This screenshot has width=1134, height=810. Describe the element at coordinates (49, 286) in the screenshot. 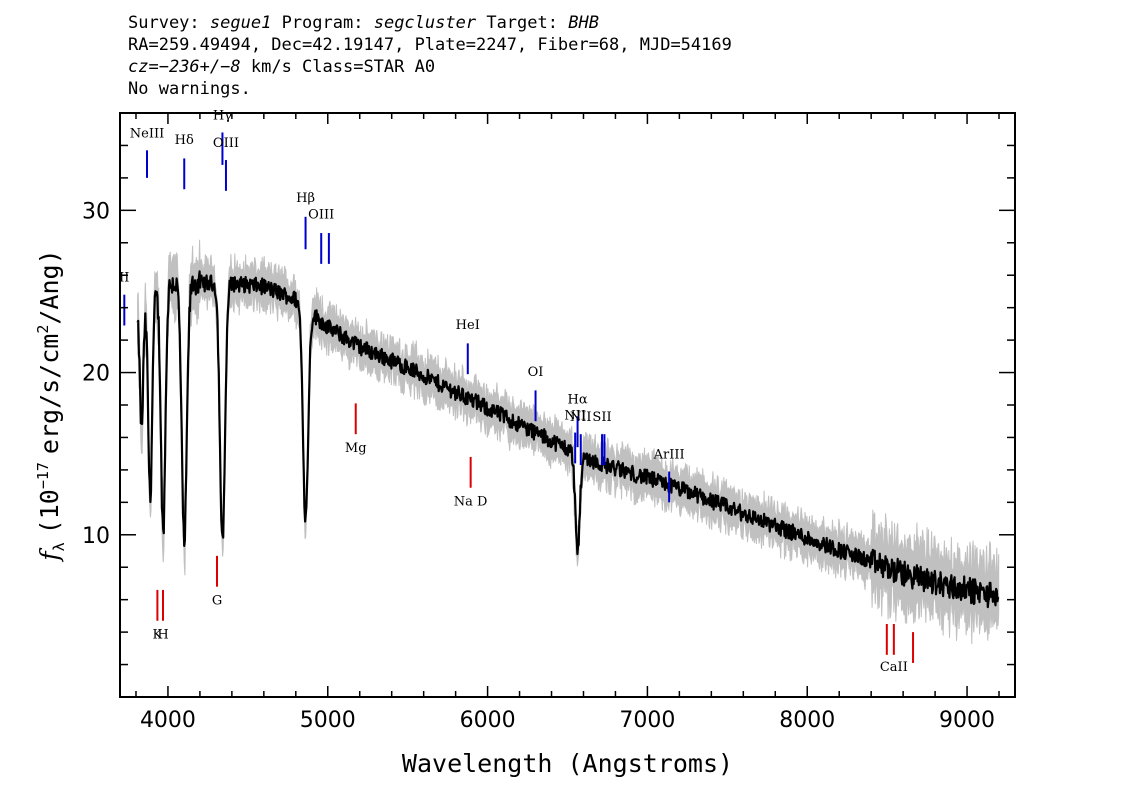

I see `y-title-unit-post: /Ang)` at that location.